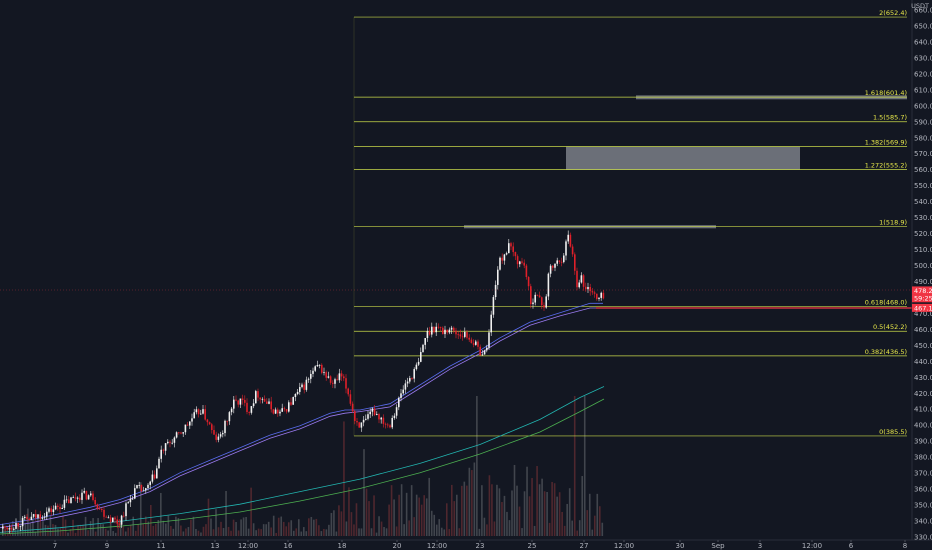 This screenshot has height=550, width=932. I want to click on target-zone-middle, so click(683, 158).